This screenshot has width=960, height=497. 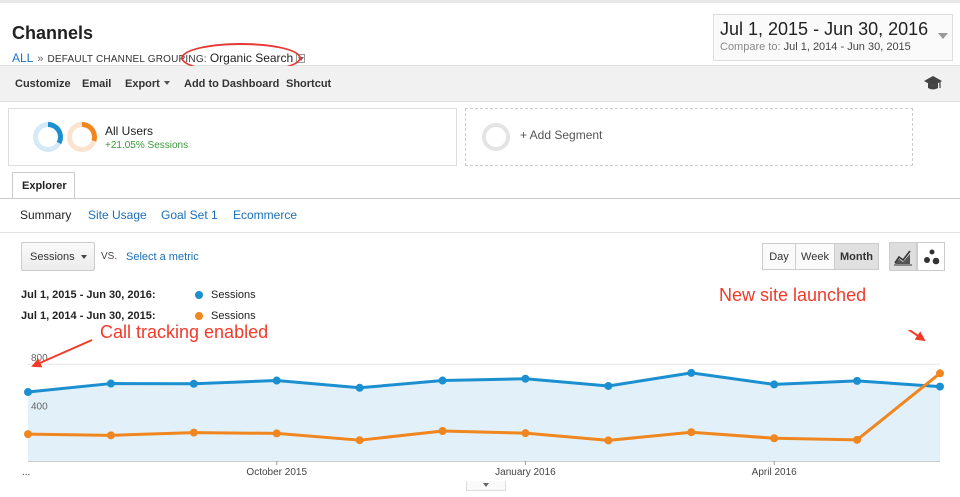 I want to click on tab-explorer: Explorer, so click(x=43, y=185).